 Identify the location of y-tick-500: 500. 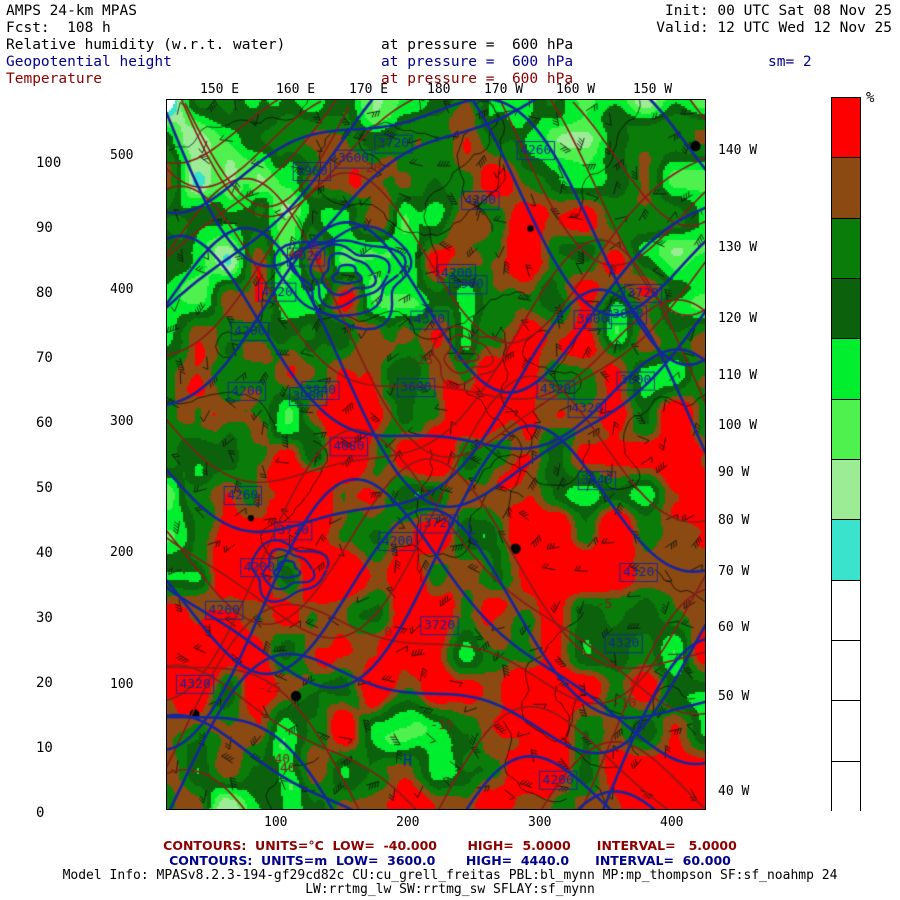
(122, 155).